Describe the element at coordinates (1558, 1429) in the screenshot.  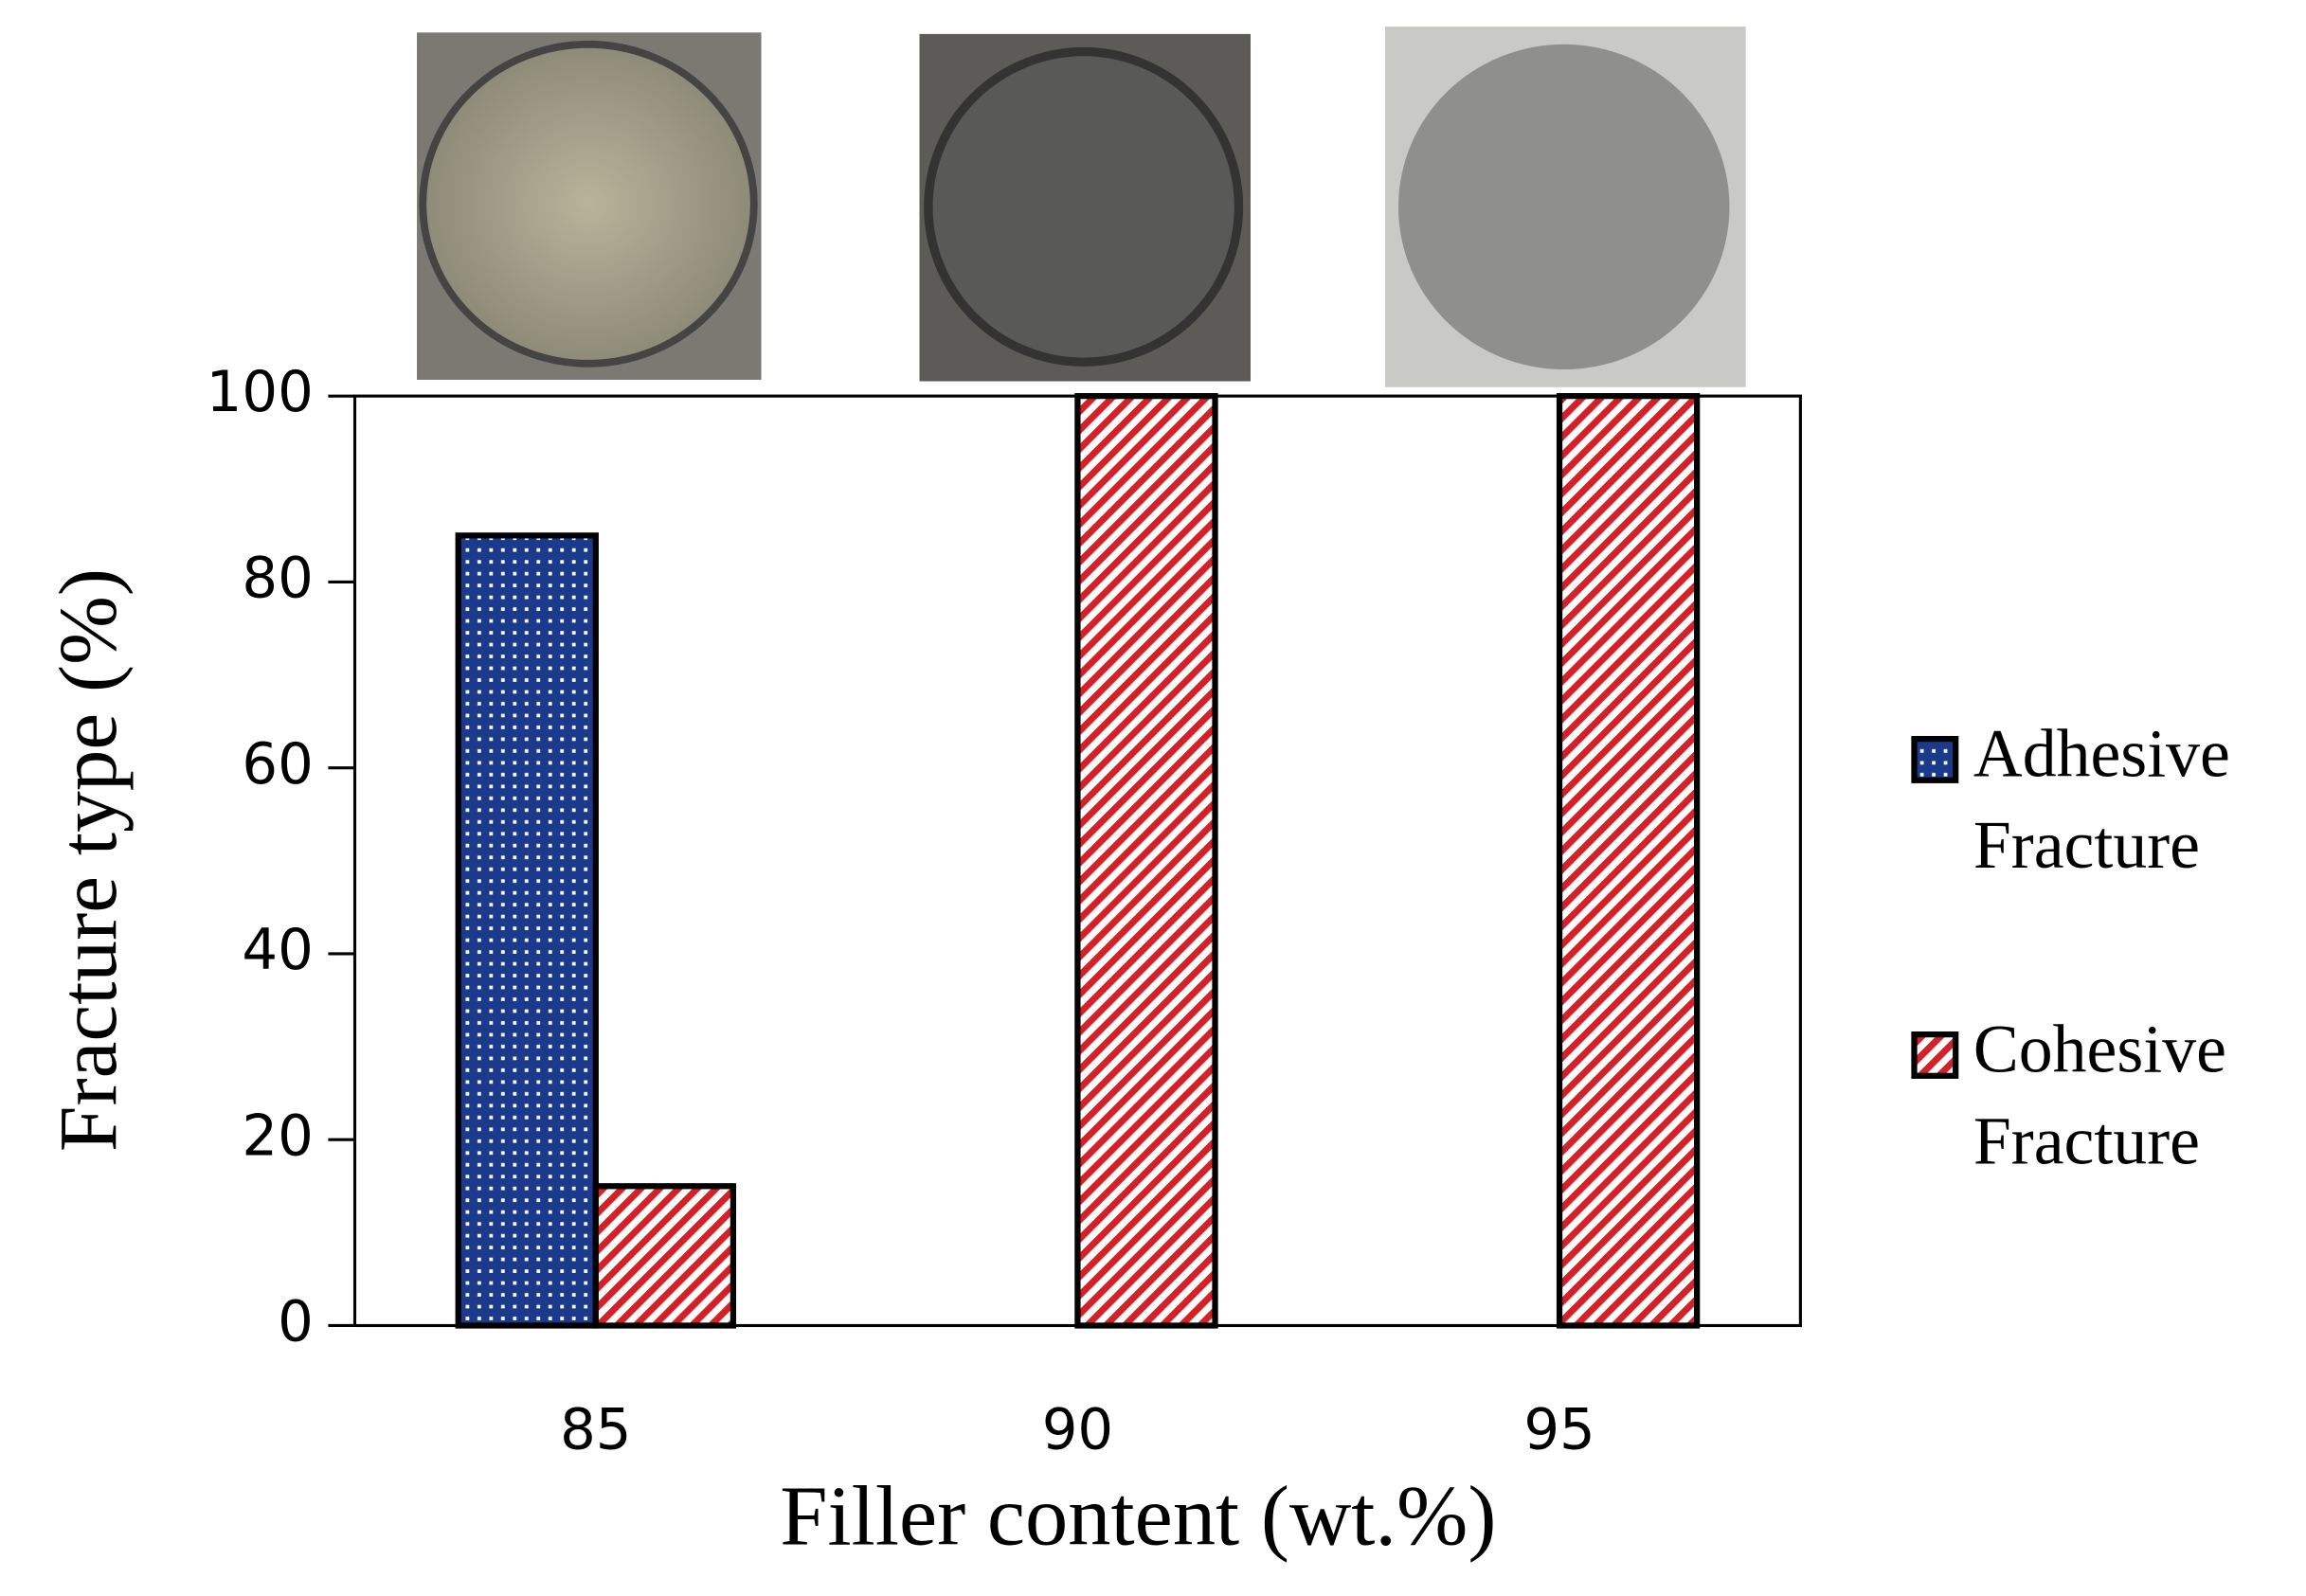
I see `x-tick-label: 95` at that location.